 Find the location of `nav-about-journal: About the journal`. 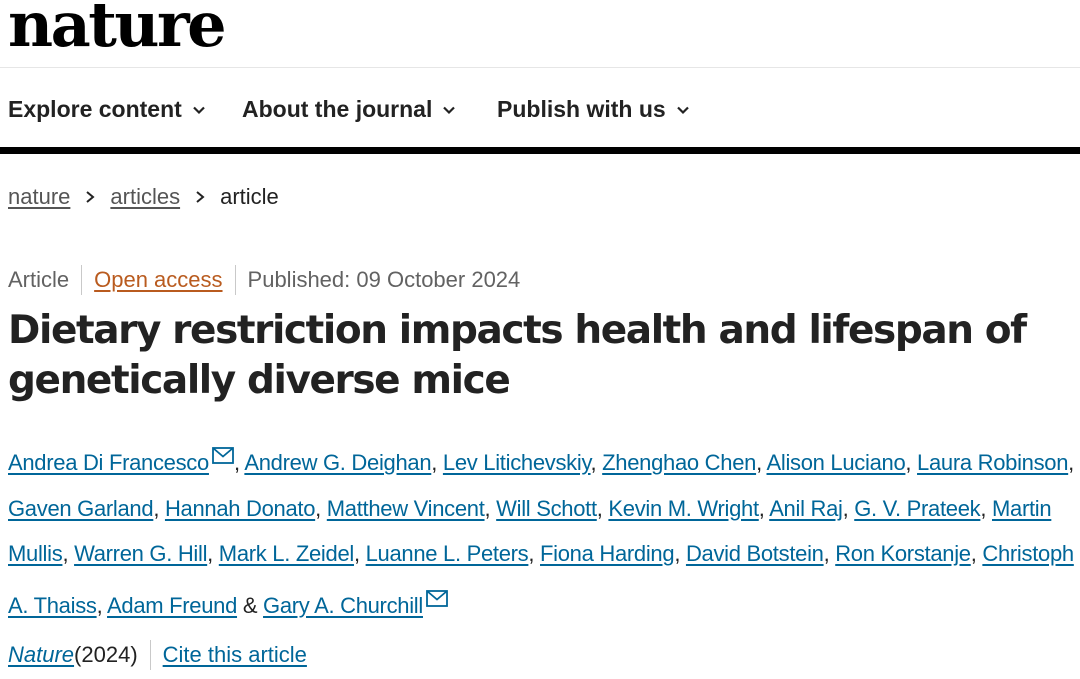

nav-about-journal: About the journal is located at coordinates (349, 109).